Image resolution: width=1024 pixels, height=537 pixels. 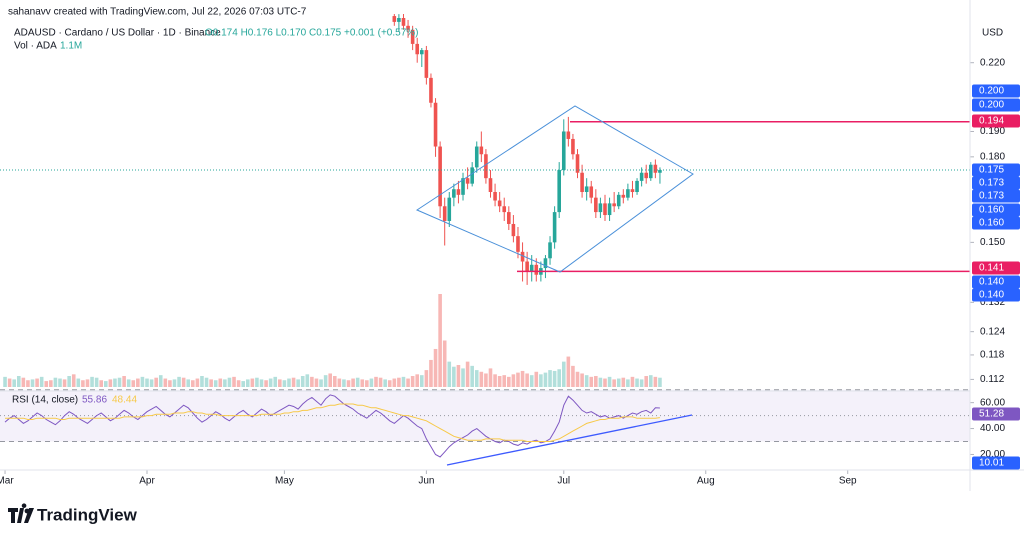 What do you see at coordinates (992, 242) in the screenshot?
I see `y-tick-label: 0.150` at bounding box center [992, 242].